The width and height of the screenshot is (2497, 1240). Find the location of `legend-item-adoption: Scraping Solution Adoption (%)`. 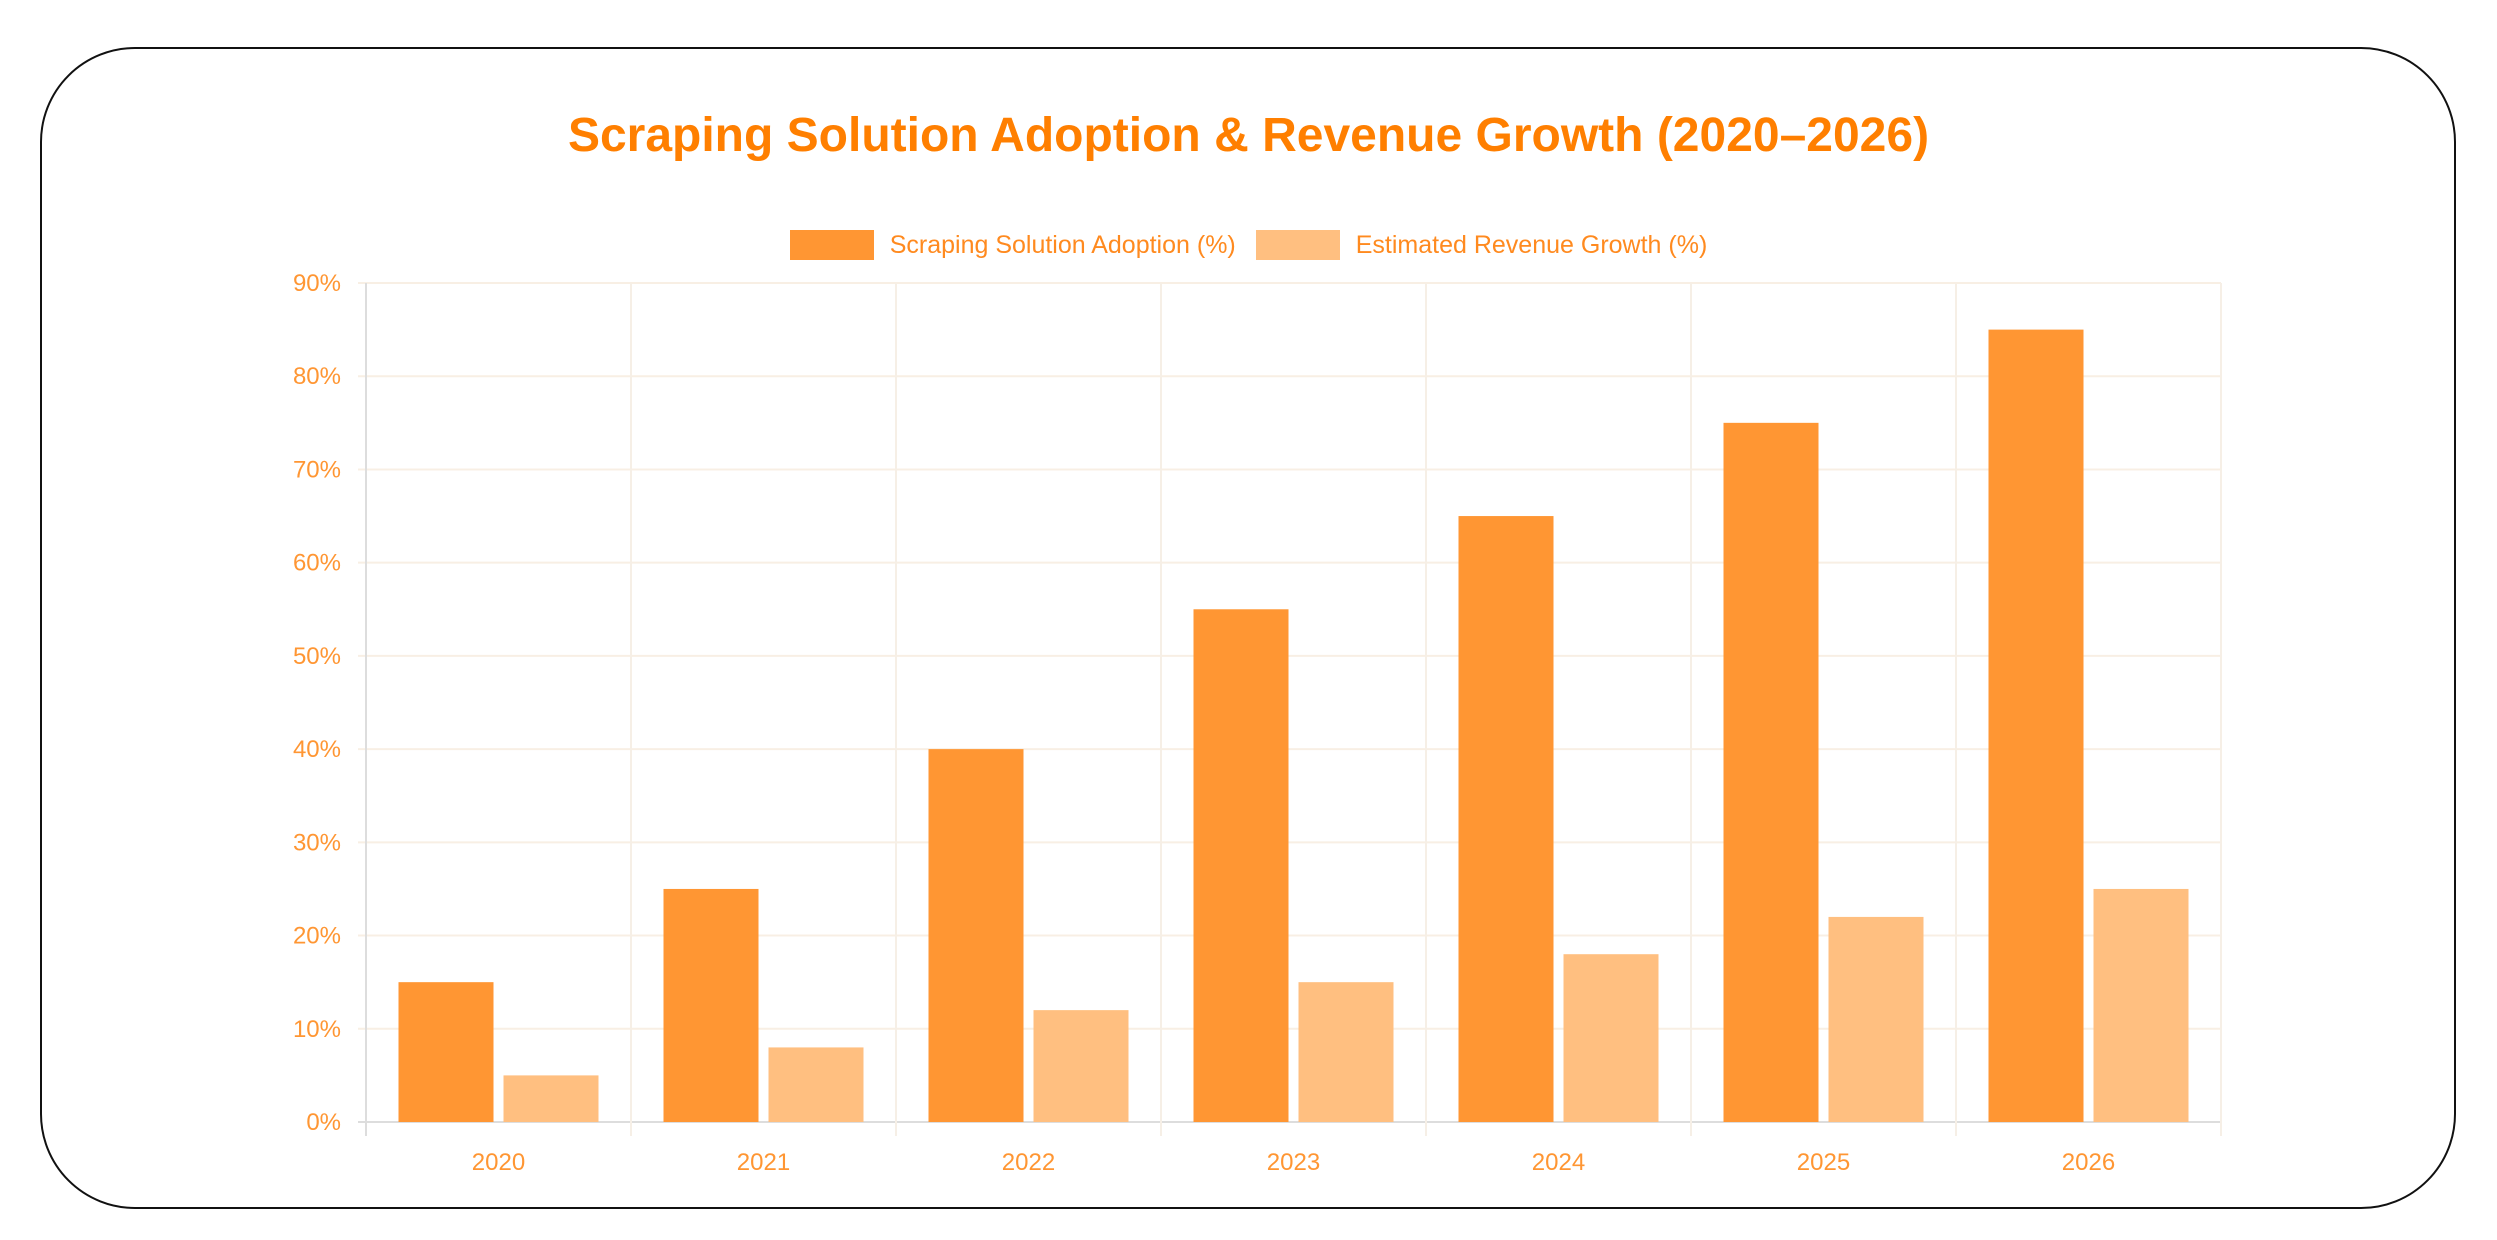

legend-item-adoption: Scraping Solution Adoption (%) is located at coordinates (1012, 245).